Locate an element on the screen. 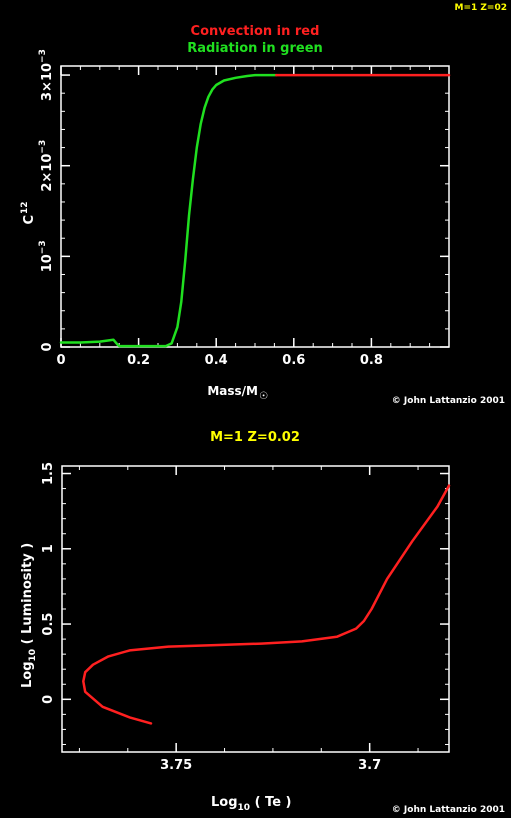 This screenshot has height=818, width=511. y-tick-label: 3×10−3 is located at coordinates (46, 75).